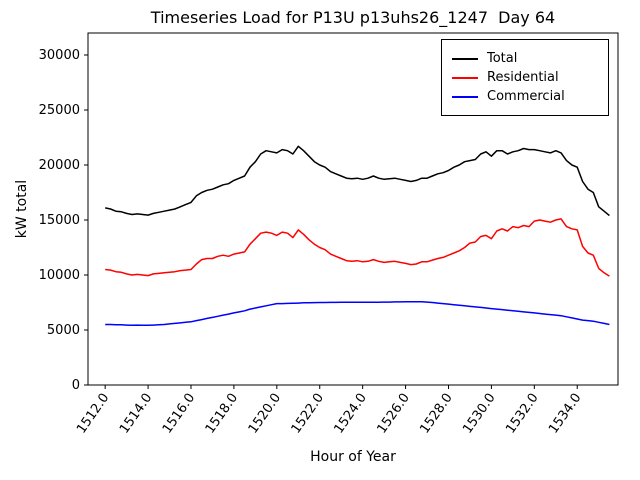  I want to click on x-tick-label: 1520.0, so click(265, 414).